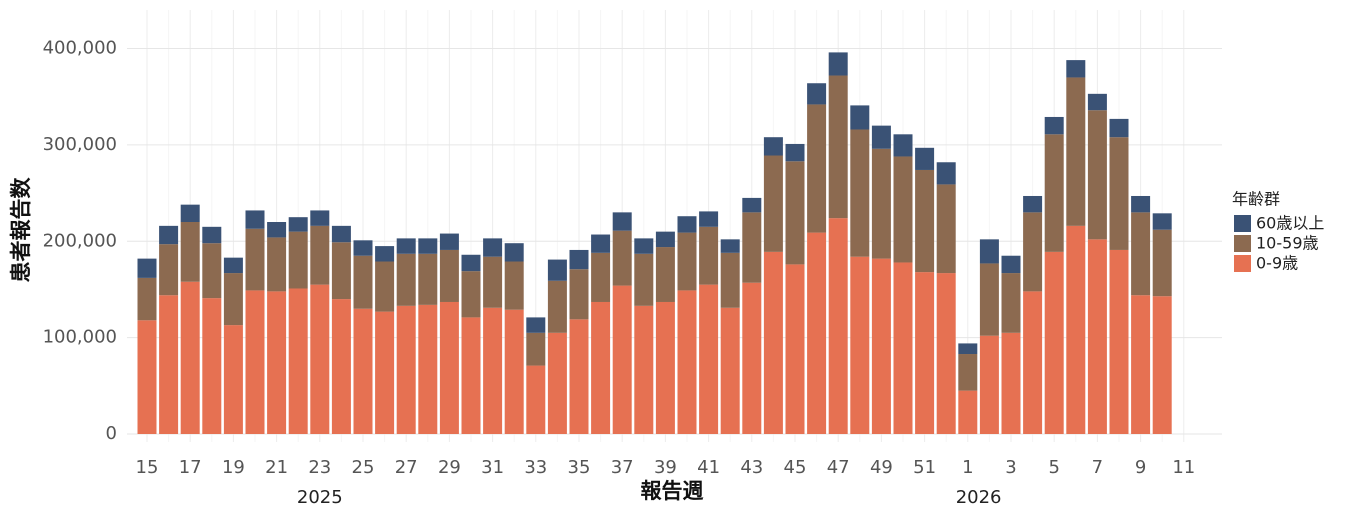  I want to click on x-tick-label: 47, so click(838, 467).